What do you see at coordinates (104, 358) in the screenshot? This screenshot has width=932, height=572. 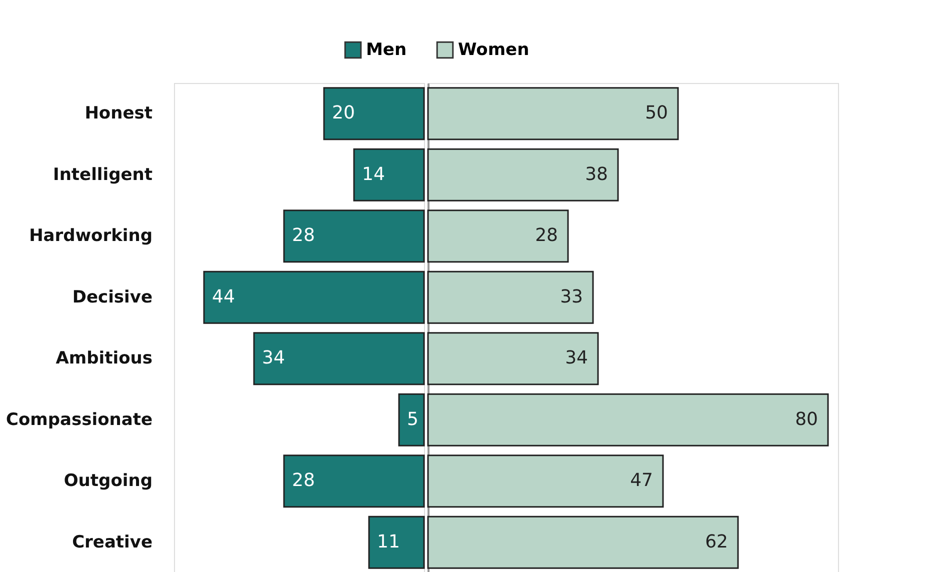 I see `y-tick-label: Ambitious` at bounding box center [104, 358].